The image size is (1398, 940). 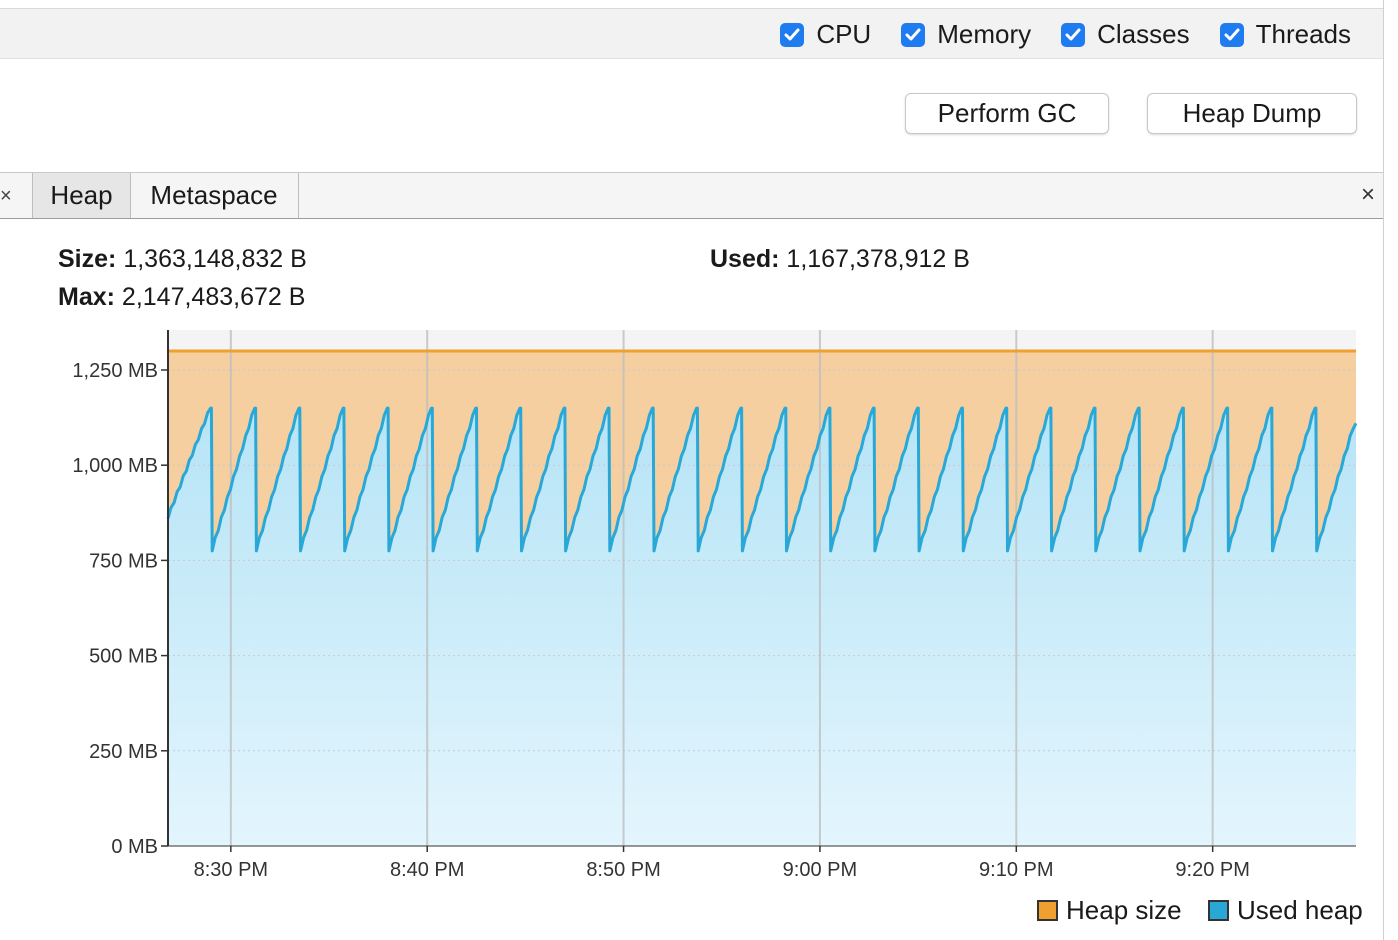 I want to click on legend-heap-size: Heap size, so click(x=1109, y=910).